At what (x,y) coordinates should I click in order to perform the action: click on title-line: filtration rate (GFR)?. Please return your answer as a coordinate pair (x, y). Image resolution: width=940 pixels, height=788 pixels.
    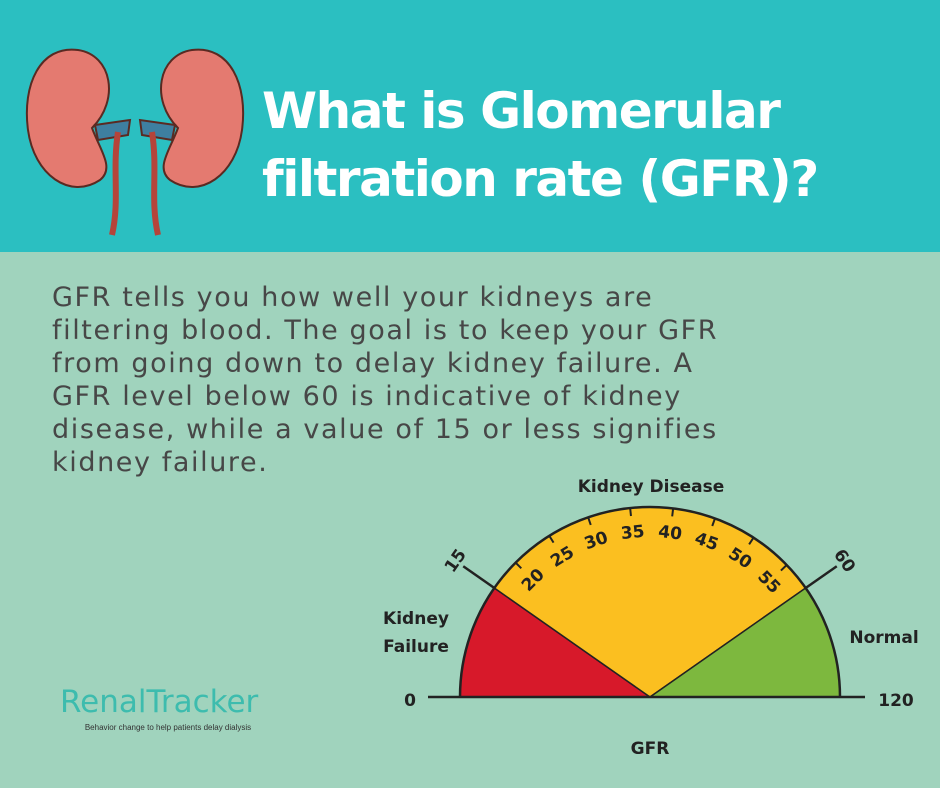
    Looking at the image, I should click on (540, 179).